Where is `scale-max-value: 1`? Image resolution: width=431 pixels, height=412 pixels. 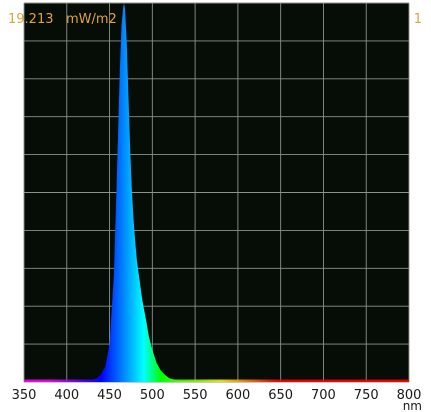 scale-max-value: 1 is located at coordinates (417, 19).